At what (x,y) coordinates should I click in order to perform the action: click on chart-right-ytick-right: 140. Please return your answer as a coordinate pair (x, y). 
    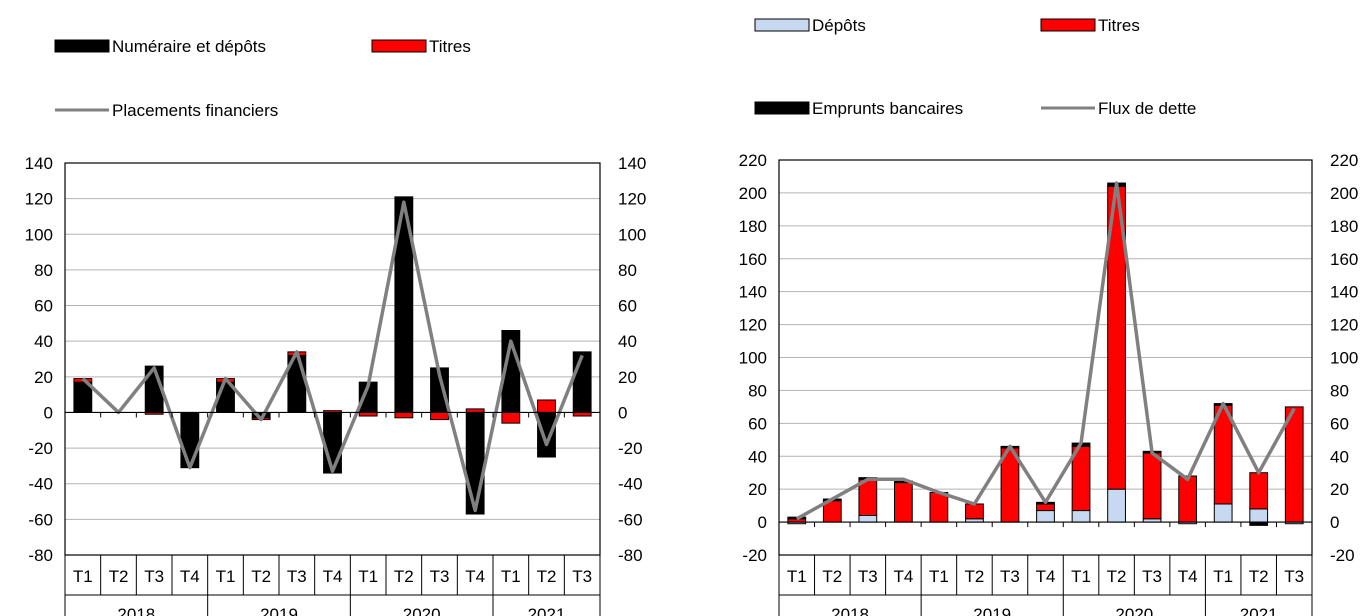
    Looking at the image, I should click on (1344, 292).